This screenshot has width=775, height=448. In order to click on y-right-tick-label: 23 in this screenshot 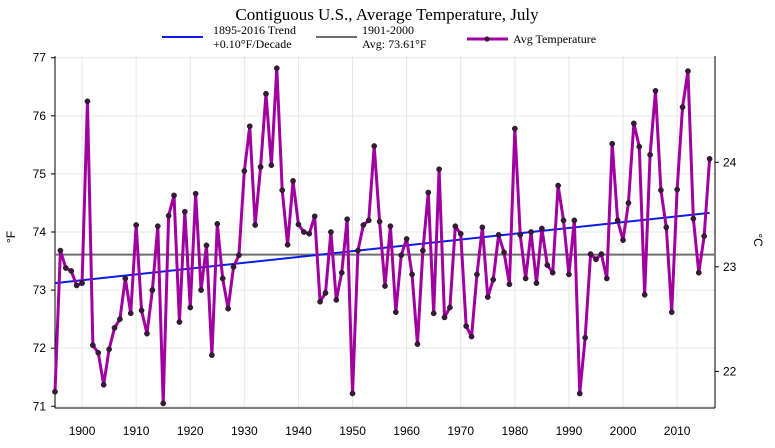, I will do `click(730, 267)`.